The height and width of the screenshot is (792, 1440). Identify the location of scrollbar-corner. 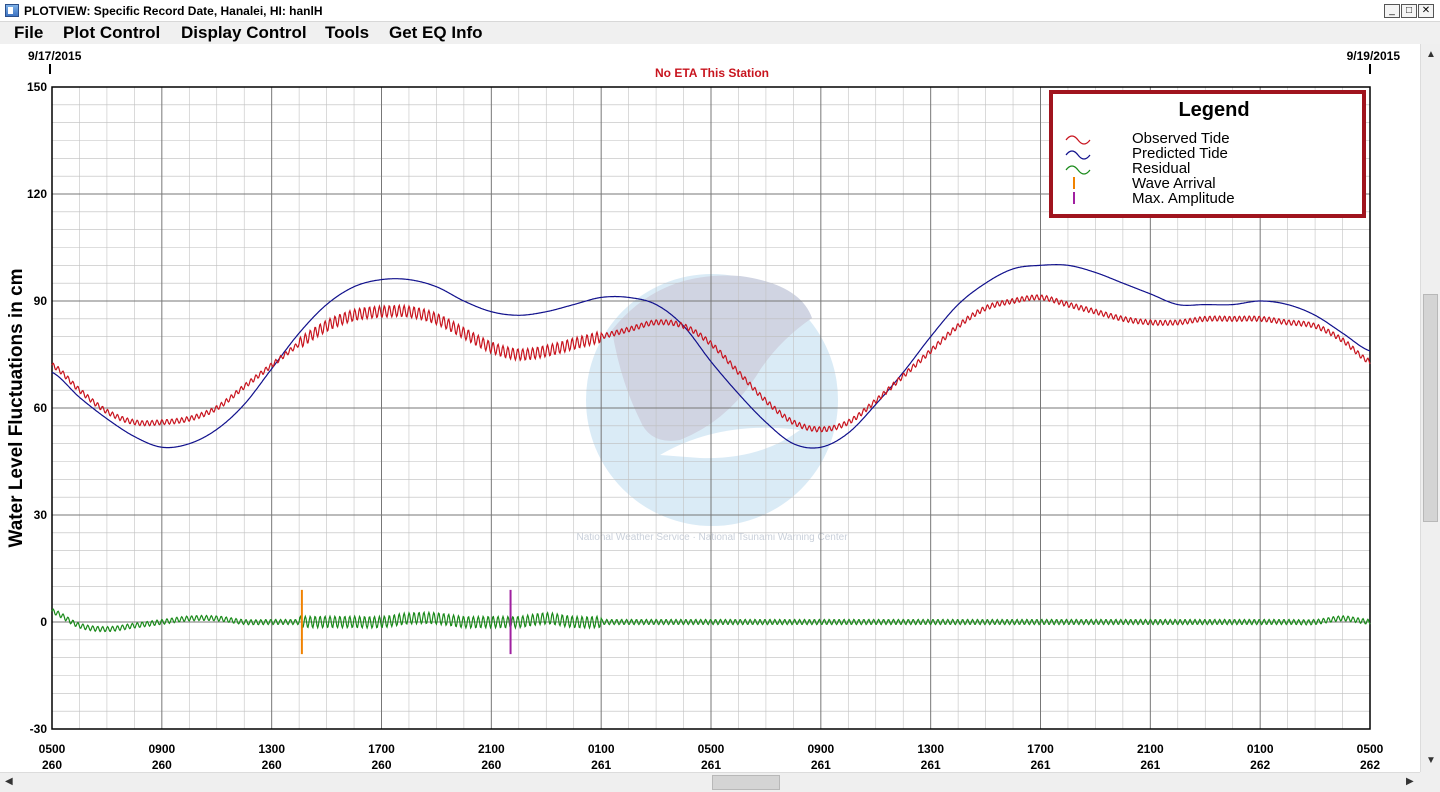
(1430, 782).